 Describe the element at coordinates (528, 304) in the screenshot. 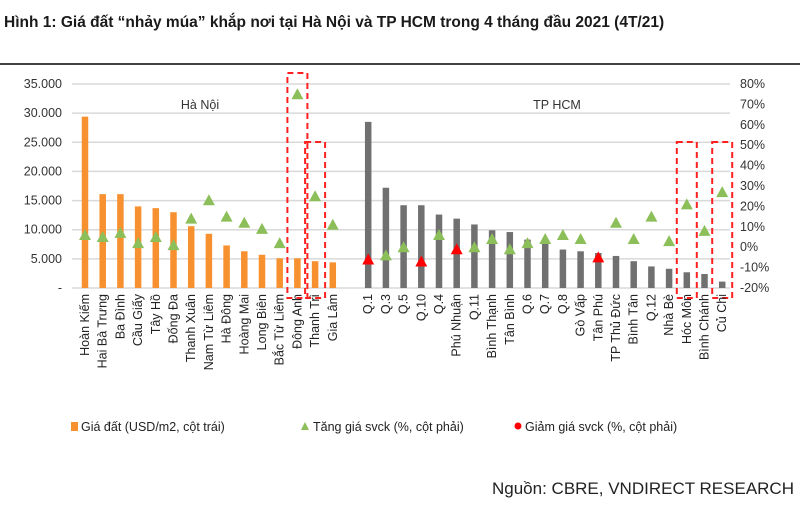

I see `category-label: Q.6` at that location.